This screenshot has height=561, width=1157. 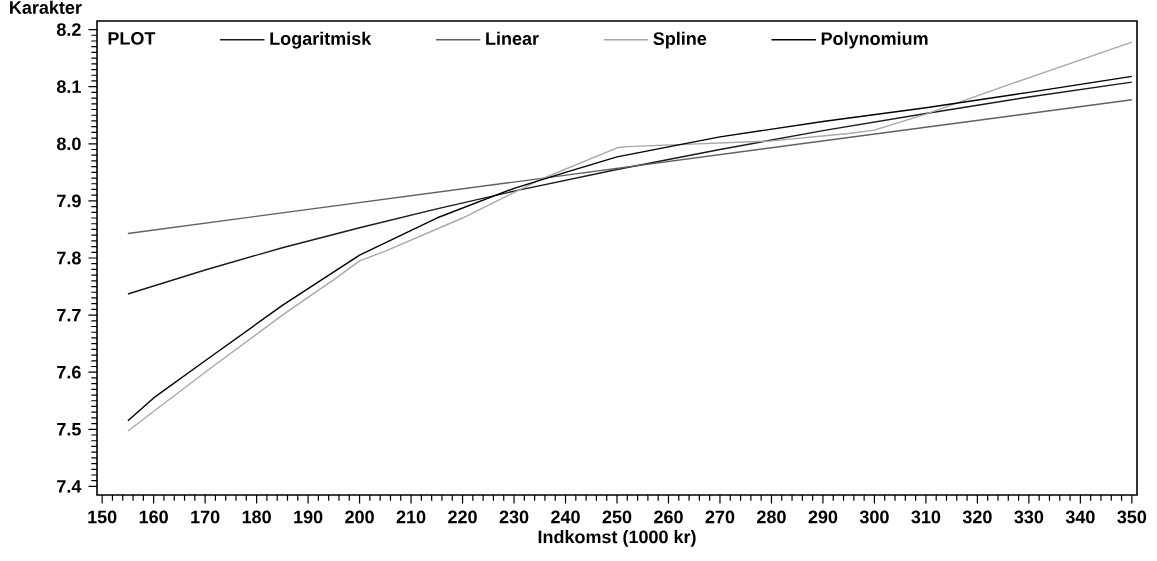 What do you see at coordinates (823, 517) in the screenshot?
I see `x-tick-label: 290` at bounding box center [823, 517].